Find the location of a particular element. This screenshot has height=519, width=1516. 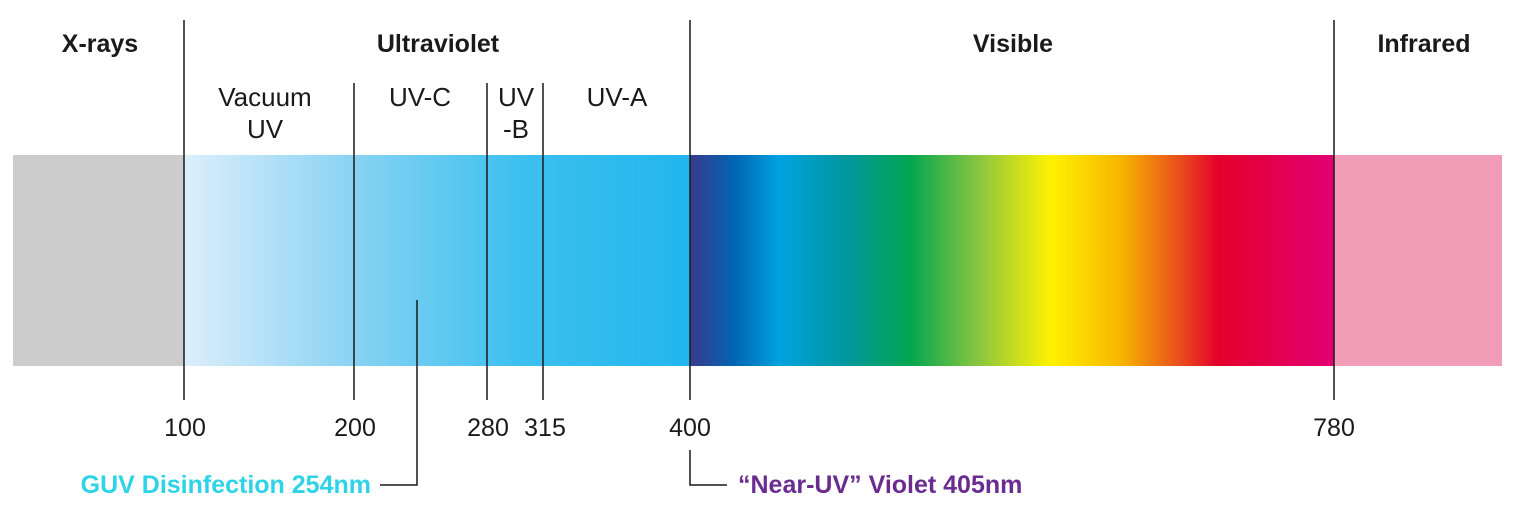

xray-band is located at coordinates (98, 260).